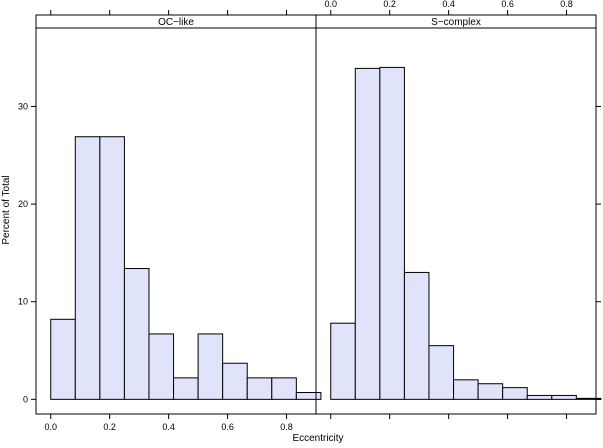 This screenshot has width=603, height=448. Describe the element at coordinates (227, 427) in the screenshot. I see `x-tick-label-1-4: 0.6` at that location.